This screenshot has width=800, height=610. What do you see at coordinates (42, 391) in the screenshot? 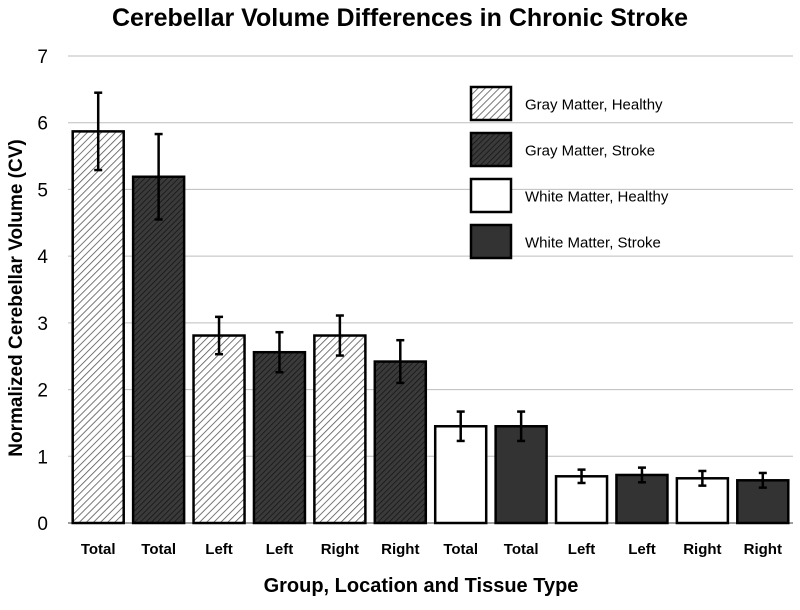
I see `y-tick-label: 2` at bounding box center [42, 391].